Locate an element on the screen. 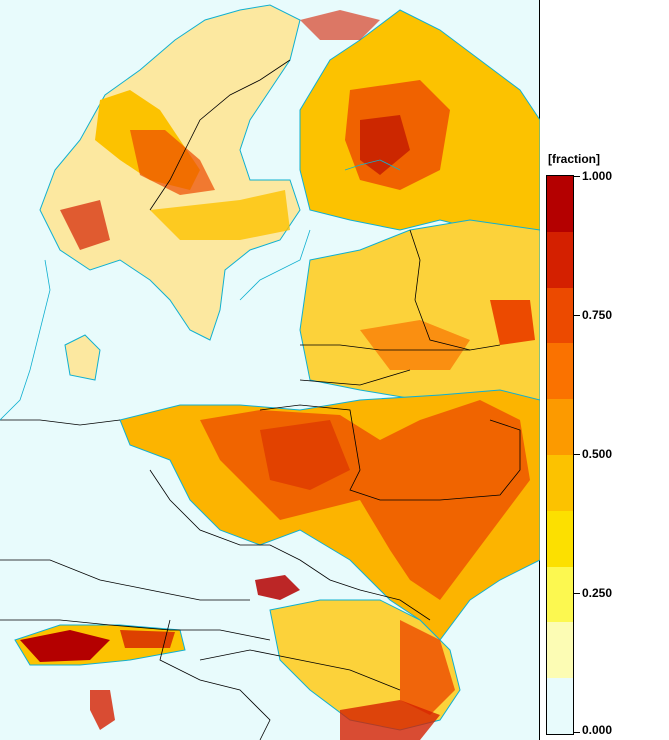 Image resolution: width=669 pixels, height=740 pixels. legend-colorbar is located at coordinates (560, 455).